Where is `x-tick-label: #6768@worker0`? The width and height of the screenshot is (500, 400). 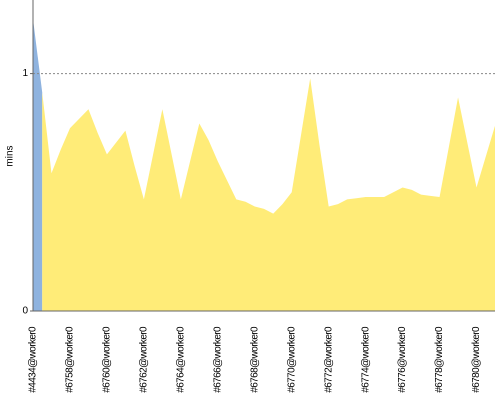
x-tick-label: #6768@worker0 is located at coordinates (254, 359).